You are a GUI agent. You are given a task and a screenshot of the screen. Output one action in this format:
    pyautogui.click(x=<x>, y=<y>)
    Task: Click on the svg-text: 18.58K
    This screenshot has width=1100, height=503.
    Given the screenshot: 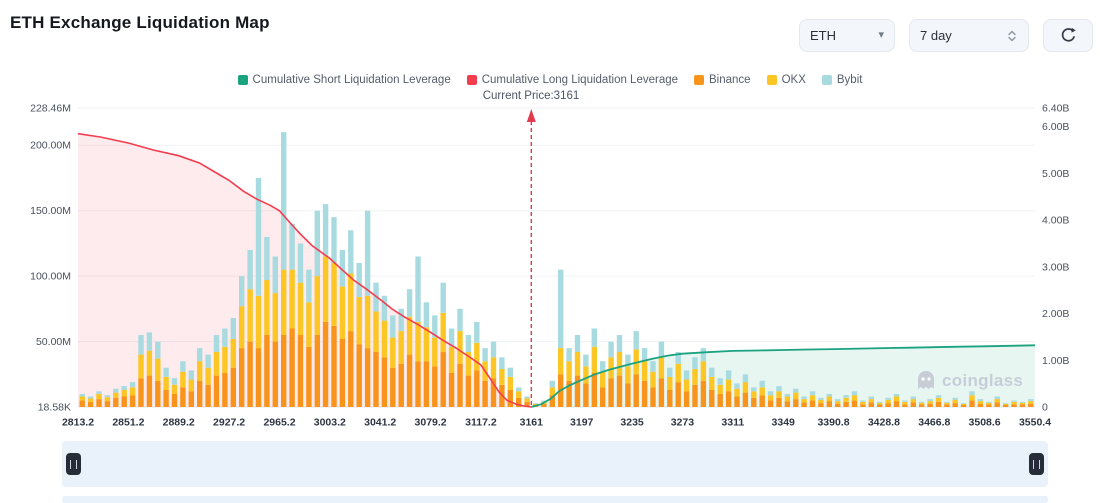 What is the action you would take?
    pyautogui.click(x=54, y=408)
    